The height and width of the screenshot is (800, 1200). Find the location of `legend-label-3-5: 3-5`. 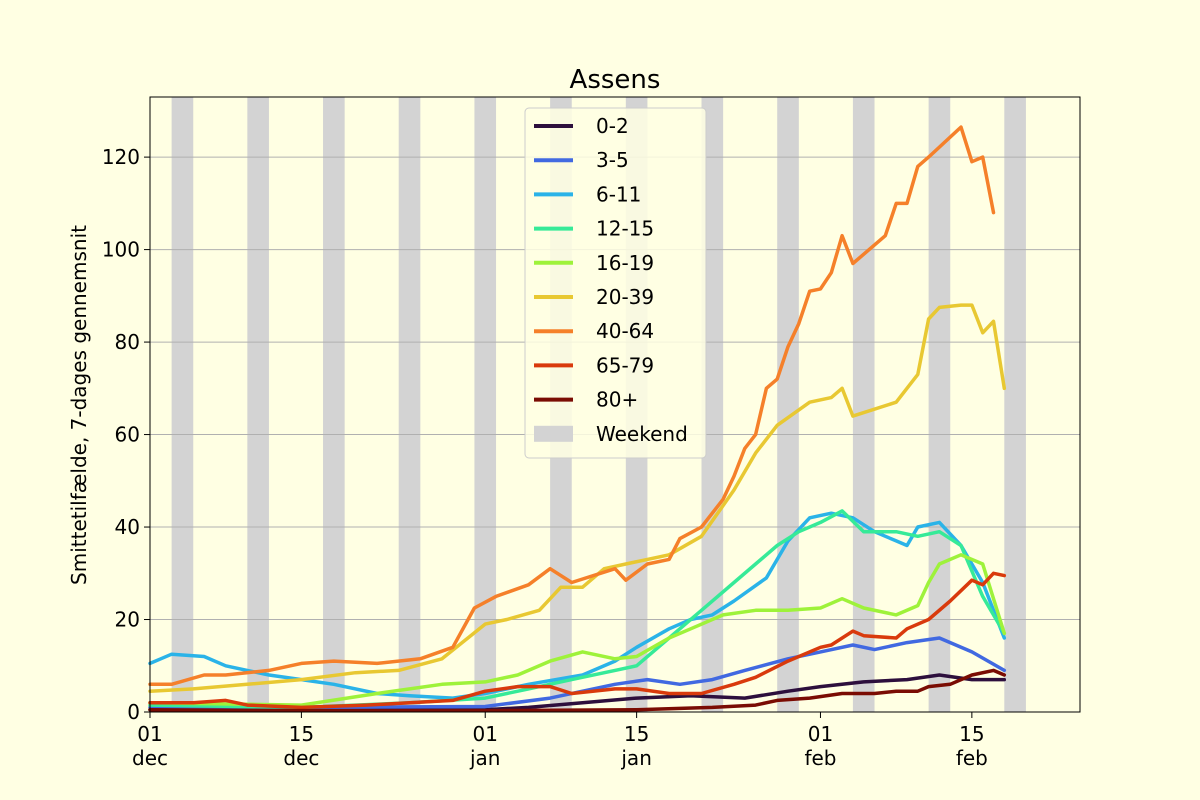

legend-label-3-5: 3-5 is located at coordinates (612, 160).